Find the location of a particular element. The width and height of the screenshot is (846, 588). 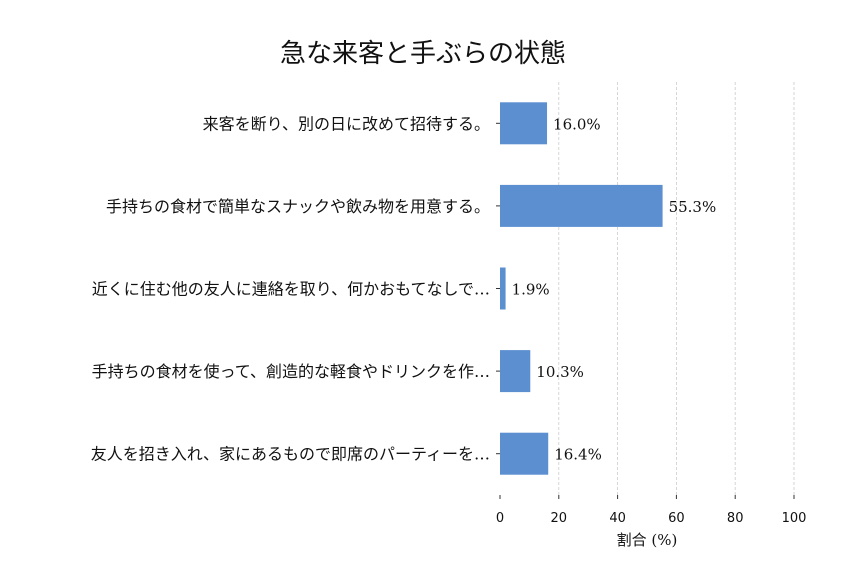

y-tick-label: 手持ちの食材で簡単なスナックや飲み物を用意する。 is located at coordinates (298, 206).